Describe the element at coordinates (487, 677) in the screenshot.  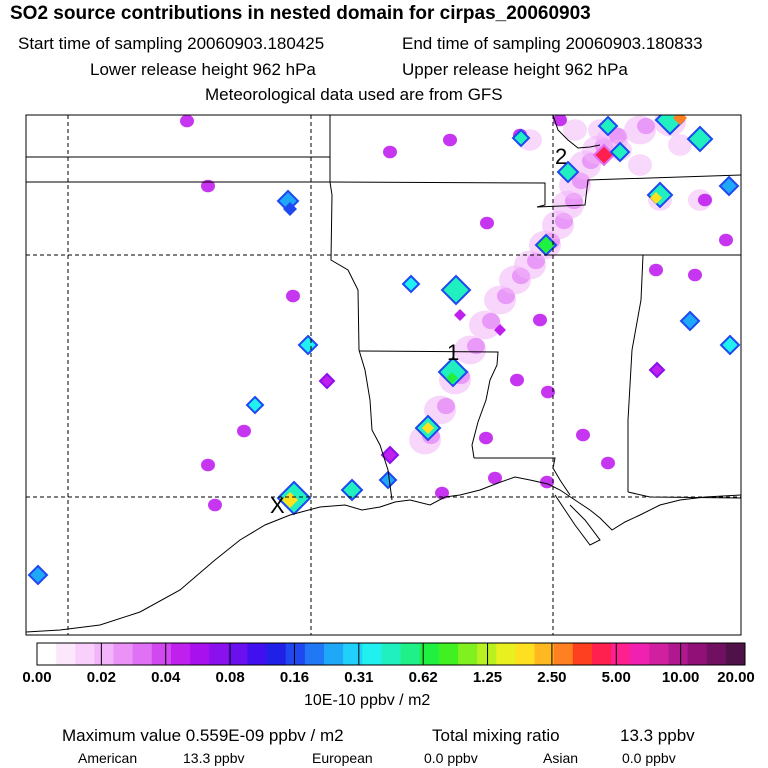
I see `colorbar-tick-label: 1.25` at that location.